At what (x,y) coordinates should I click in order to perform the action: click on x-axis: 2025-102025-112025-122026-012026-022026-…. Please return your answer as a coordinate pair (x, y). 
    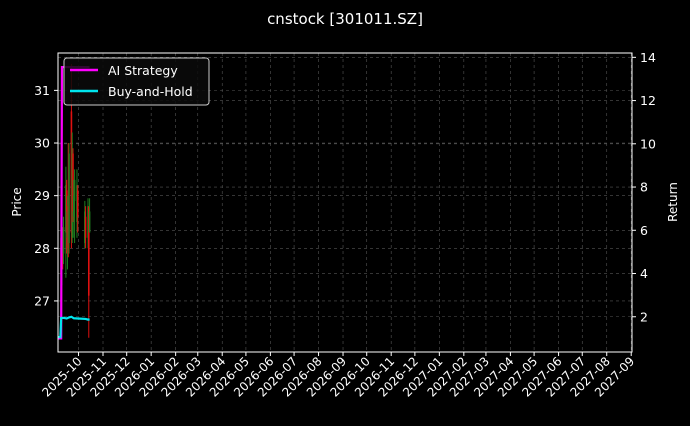
    Looking at the image, I should click on (338, 376).